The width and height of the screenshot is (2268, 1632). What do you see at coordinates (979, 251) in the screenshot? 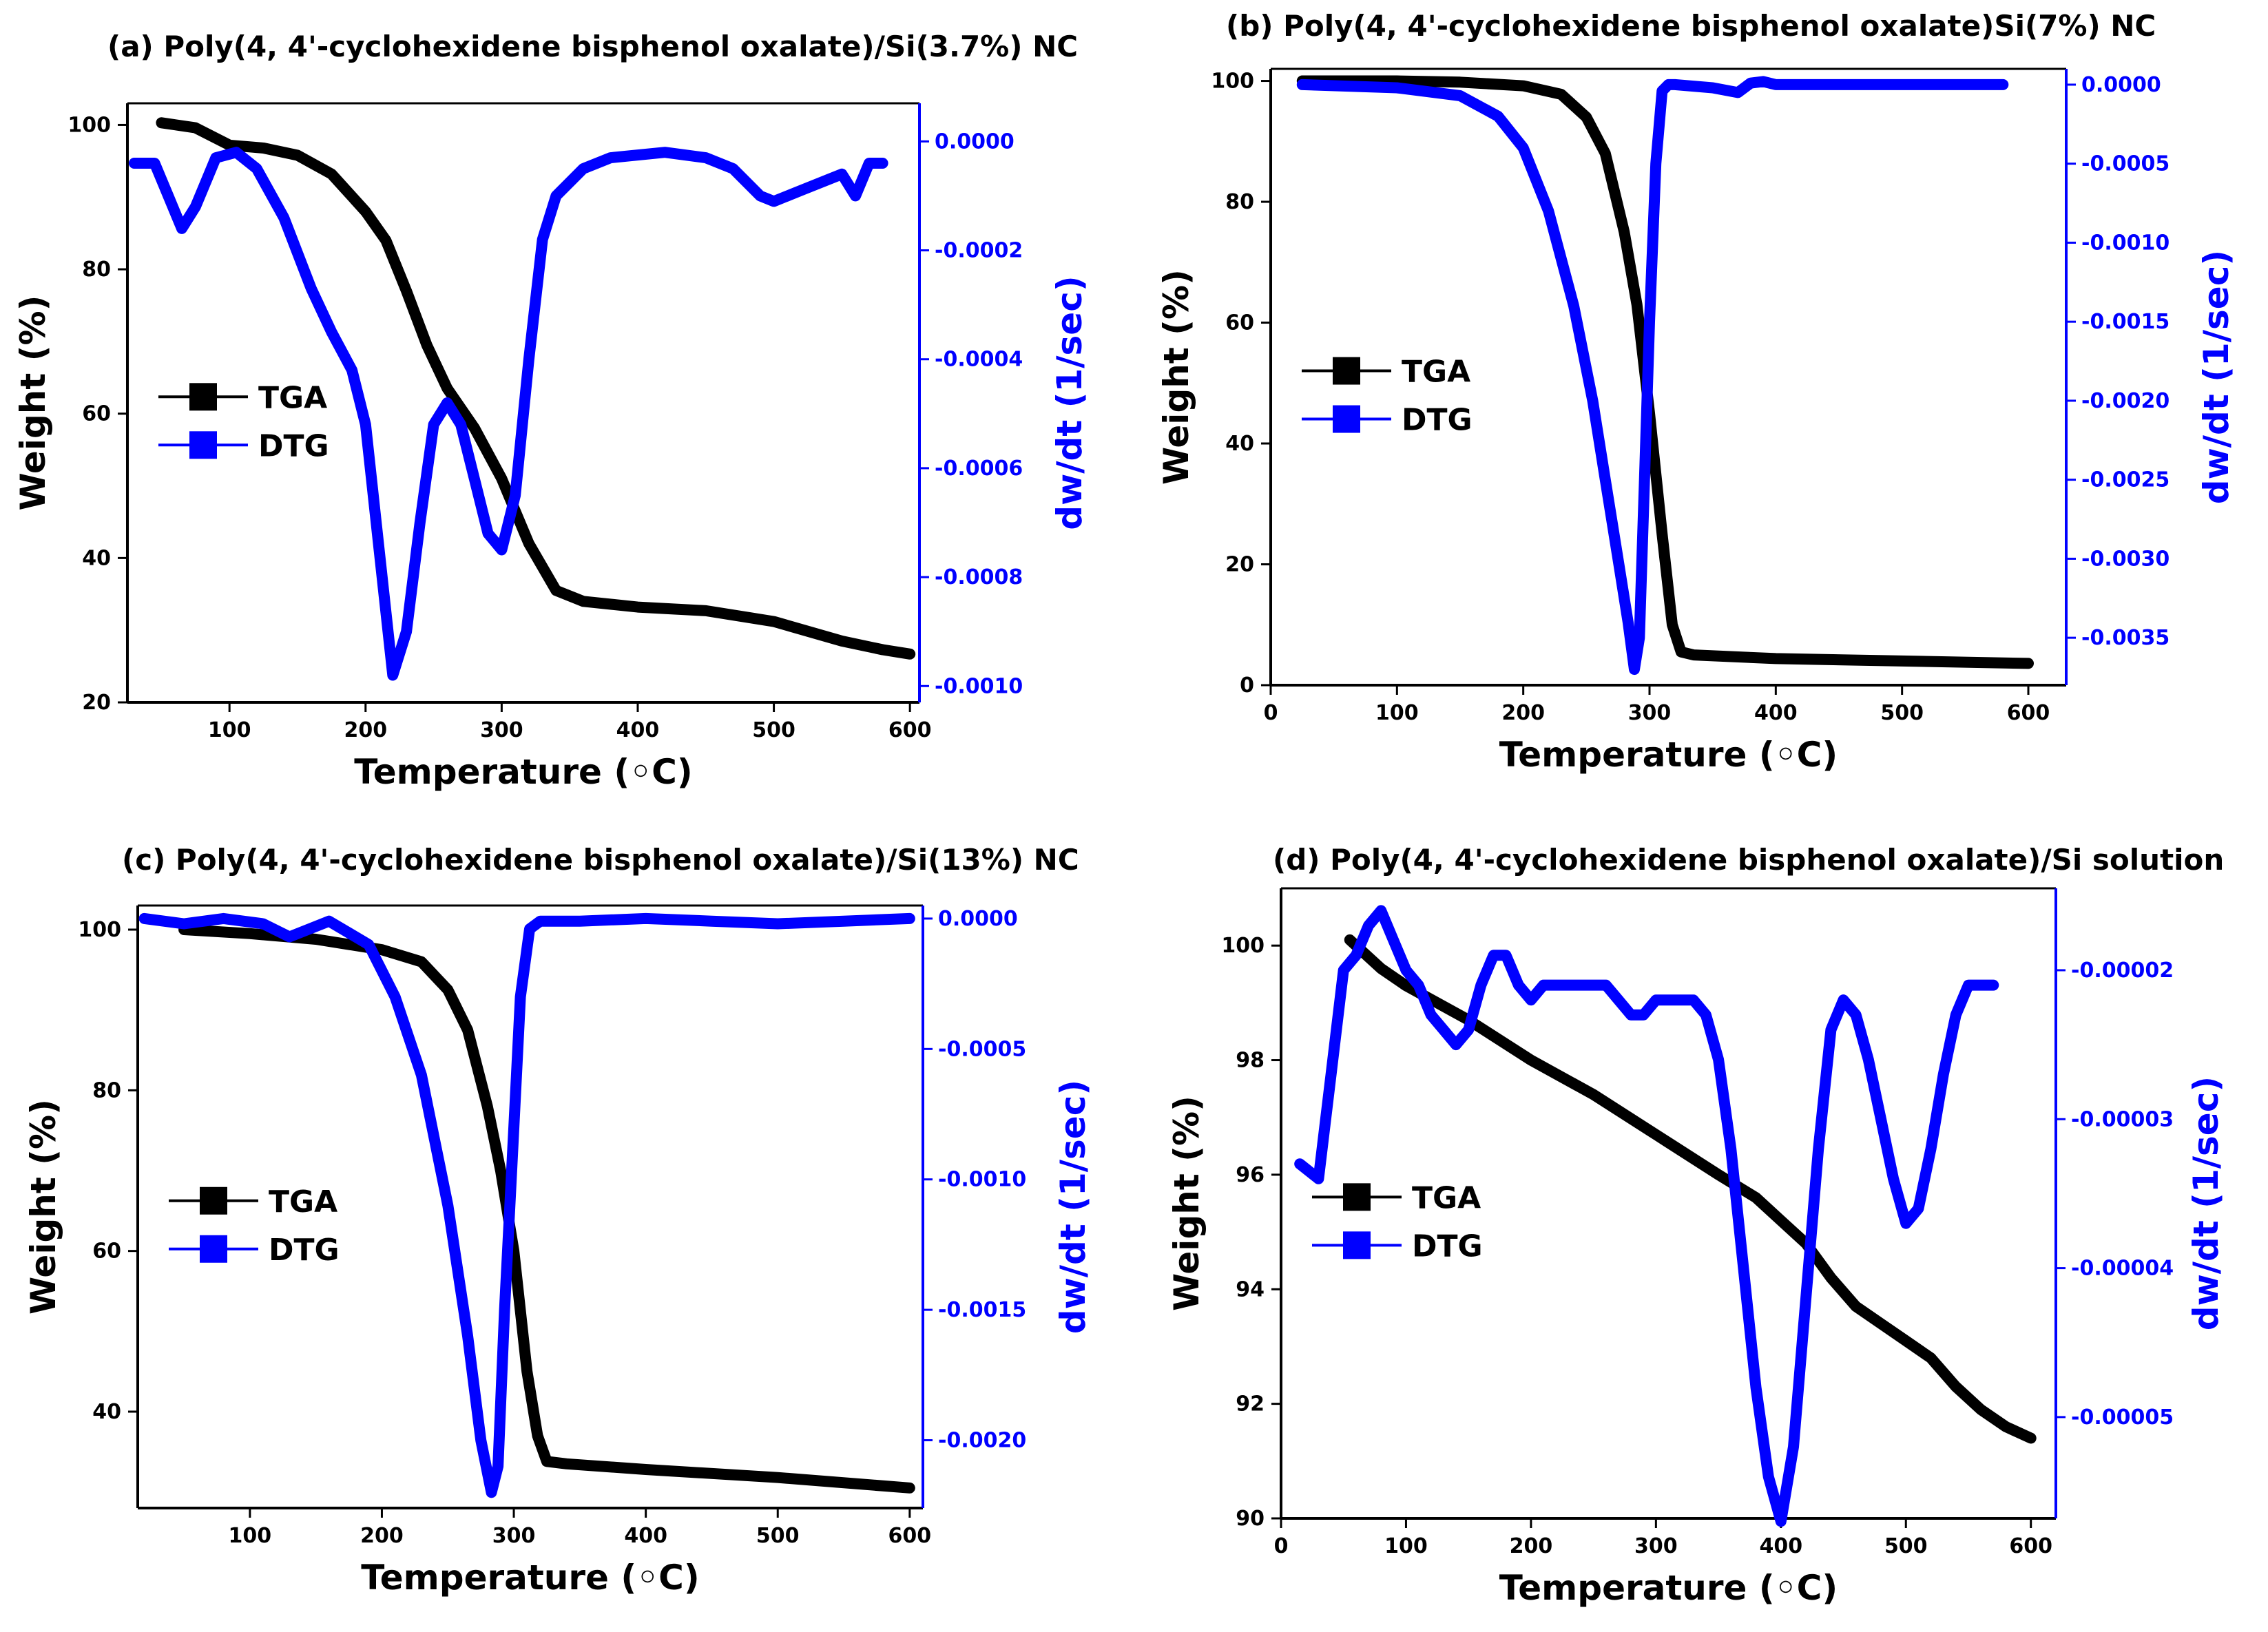
I see `y2-tick-label: -0.0002` at bounding box center [979, 251].